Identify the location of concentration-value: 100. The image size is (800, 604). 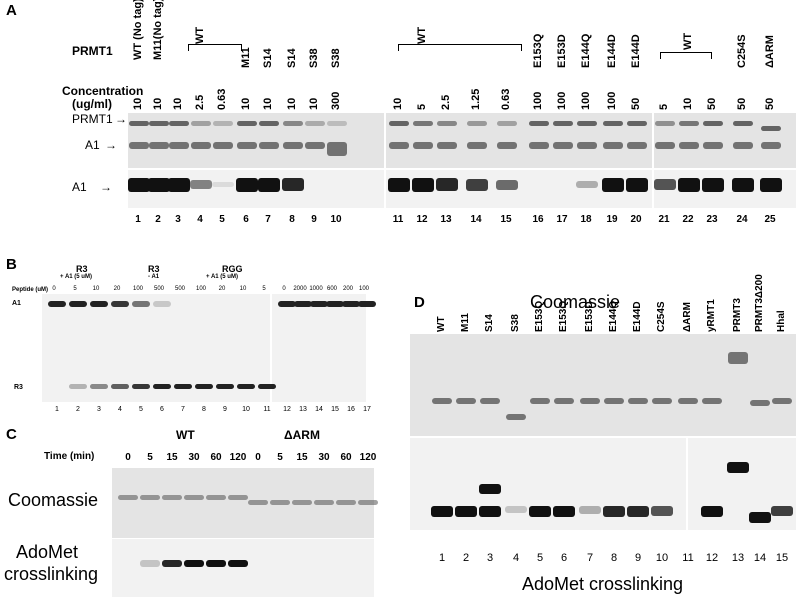
(612, 100).